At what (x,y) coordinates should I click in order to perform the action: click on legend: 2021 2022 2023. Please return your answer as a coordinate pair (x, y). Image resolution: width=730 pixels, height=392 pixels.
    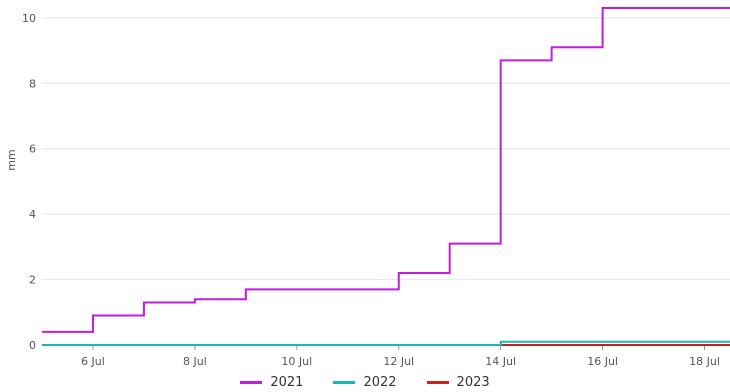
    Looking at the image, I should click on (365, 382).